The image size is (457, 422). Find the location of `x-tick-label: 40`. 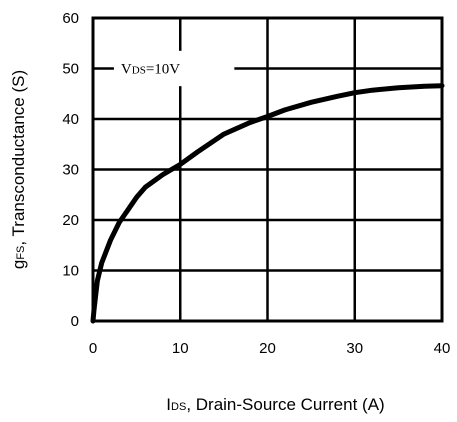

x-tick-label: 40 is located at coordinates (442, 348).